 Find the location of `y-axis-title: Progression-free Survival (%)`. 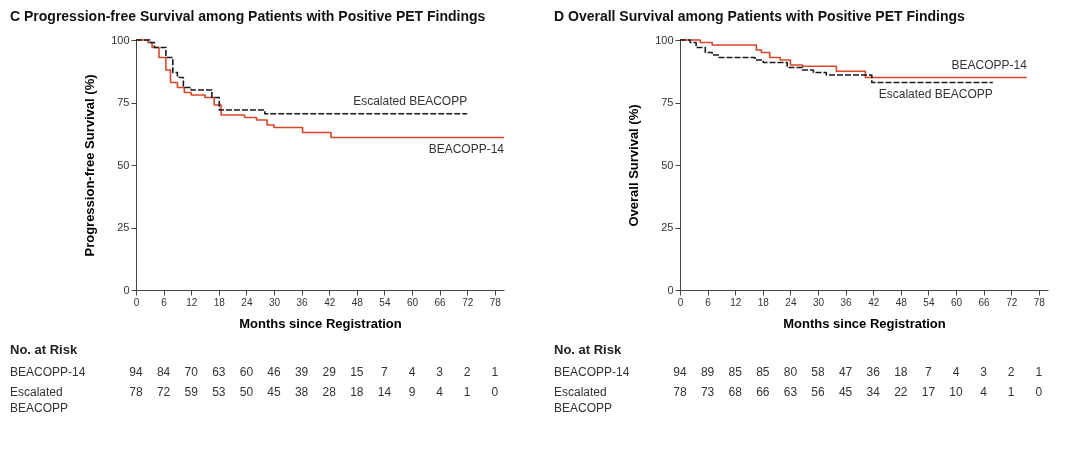

y-axis-title: Progression-free Survival (%) is located at coordinates (90, 165).